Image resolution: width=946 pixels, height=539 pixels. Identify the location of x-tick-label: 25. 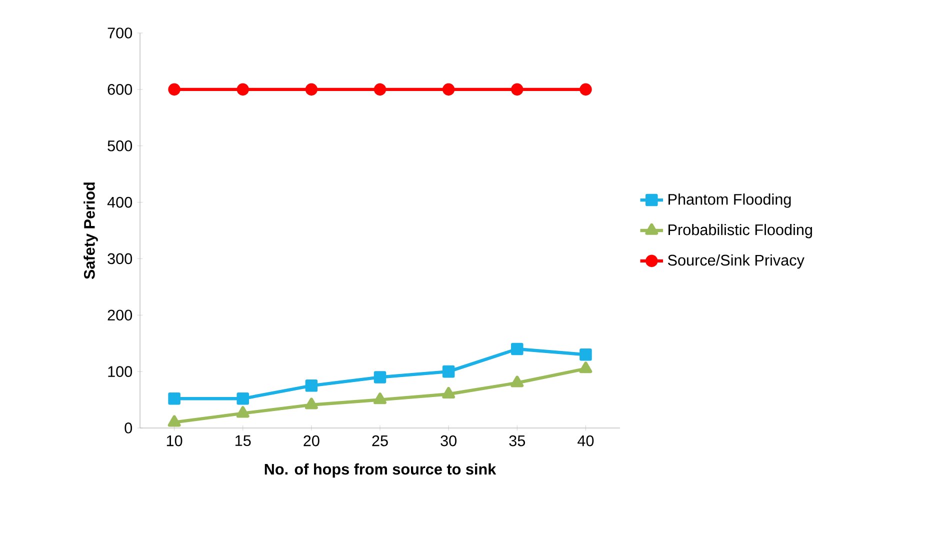
(380, 440).